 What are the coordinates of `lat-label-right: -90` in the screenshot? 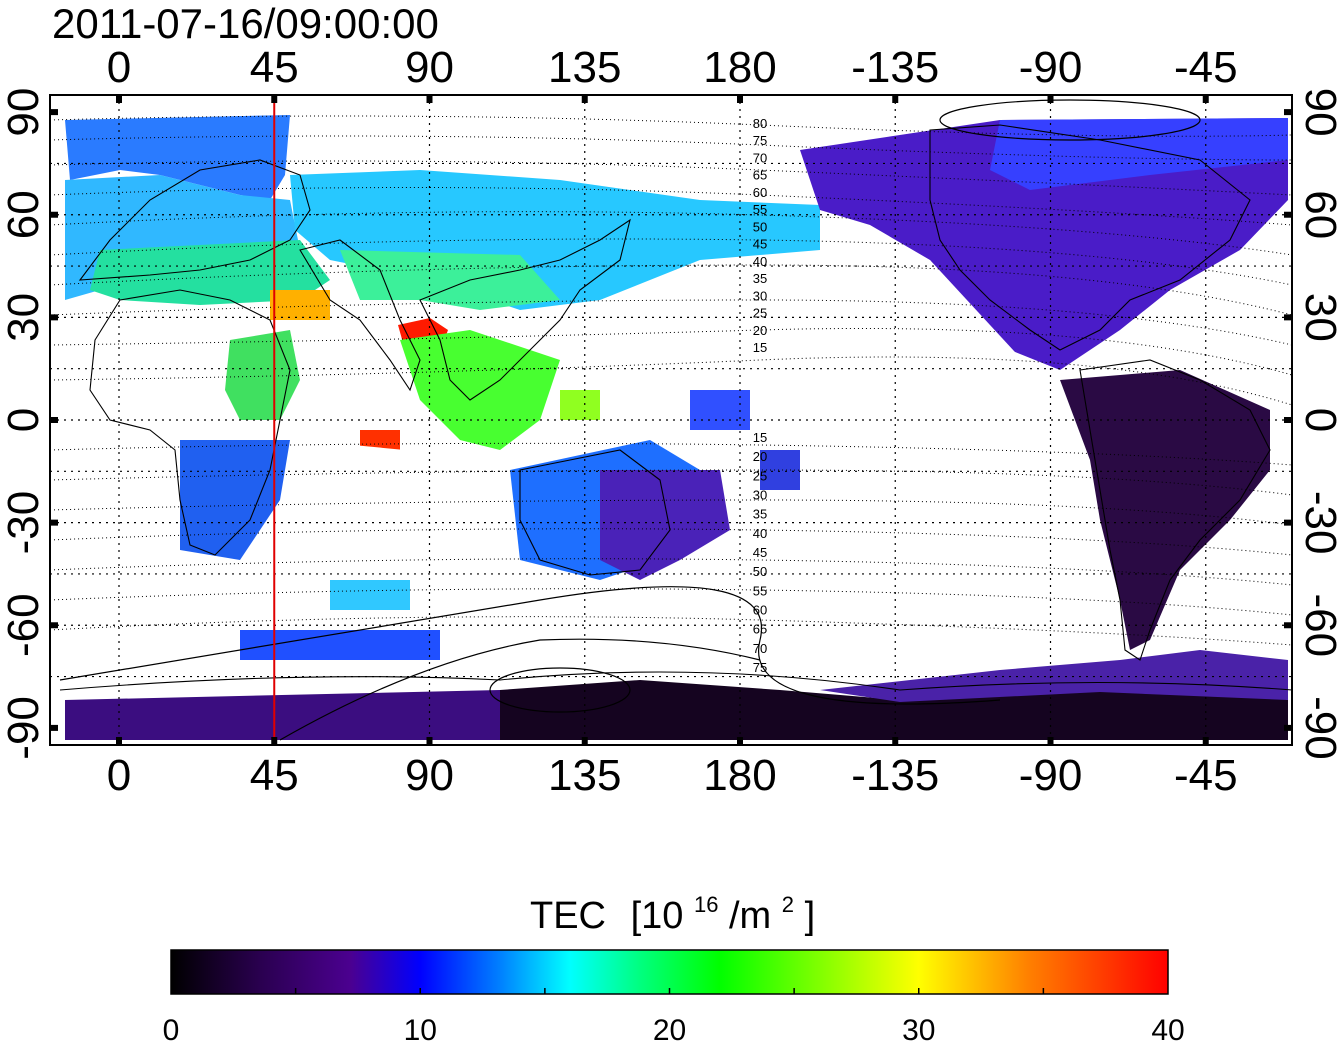 It's located at (1318, 728).